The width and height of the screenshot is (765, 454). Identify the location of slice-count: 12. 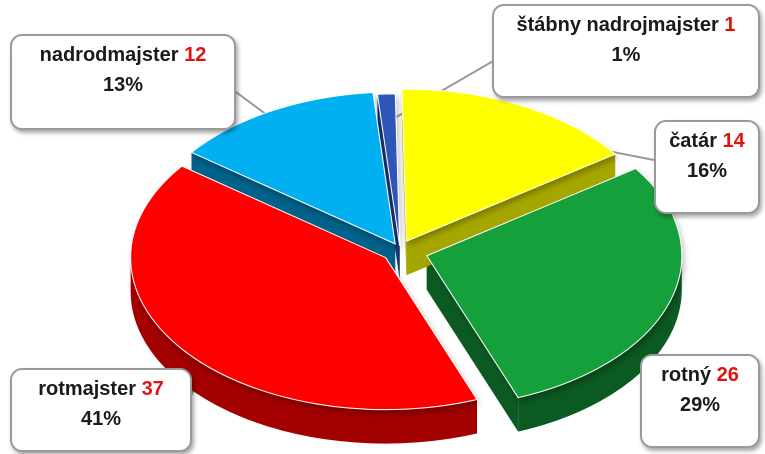
(195, 55).